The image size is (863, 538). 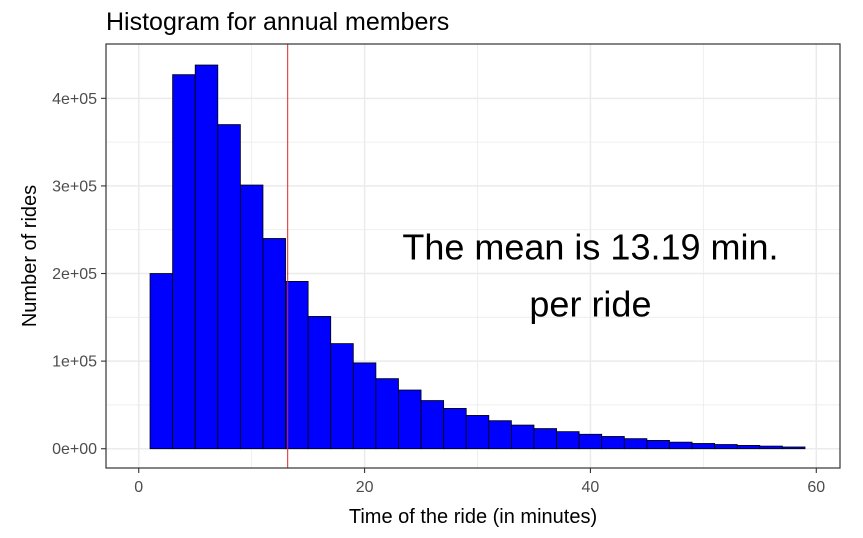 What do you see at coordinates (590, 304) in the screenshot?
I see `annotation-line-2: per ride` at bounding box center [590, 304].